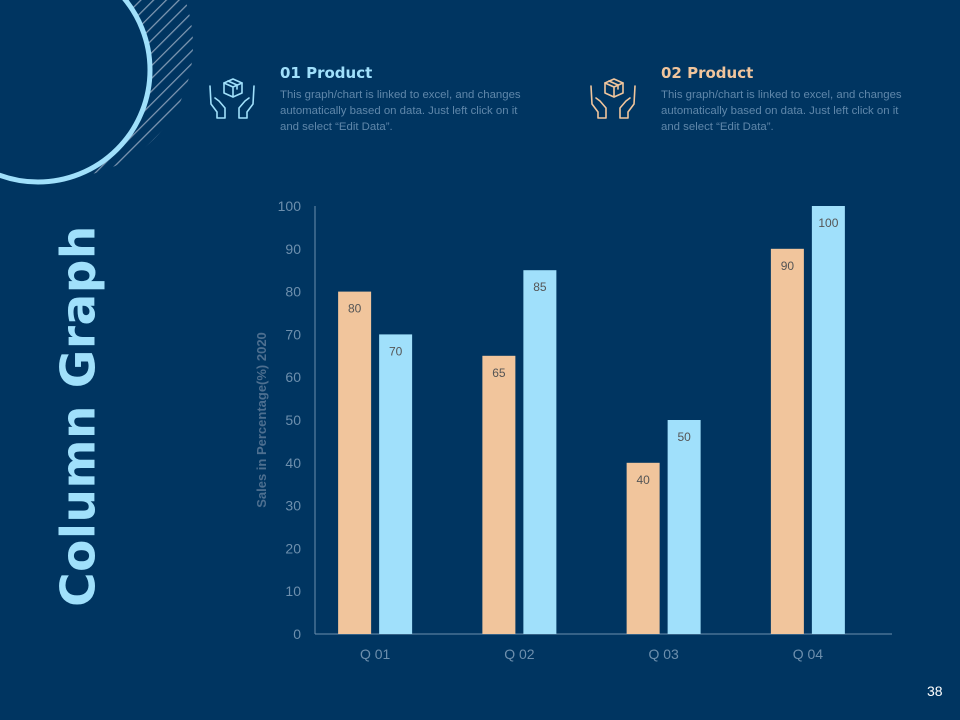 The width and height of the screenshot is (960, 720). I want to click on product-02-title: 02 Product, so click(707, 73).